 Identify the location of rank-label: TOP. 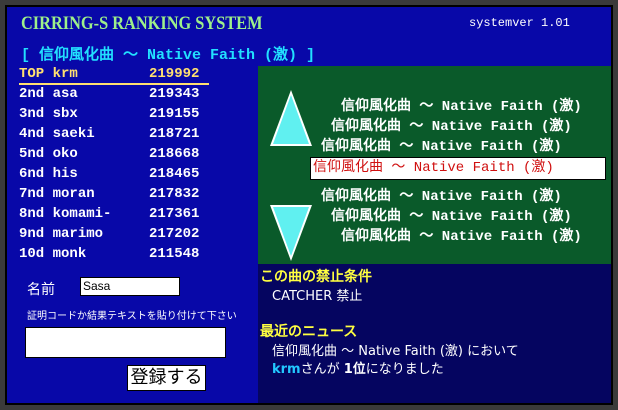
(32, 74).